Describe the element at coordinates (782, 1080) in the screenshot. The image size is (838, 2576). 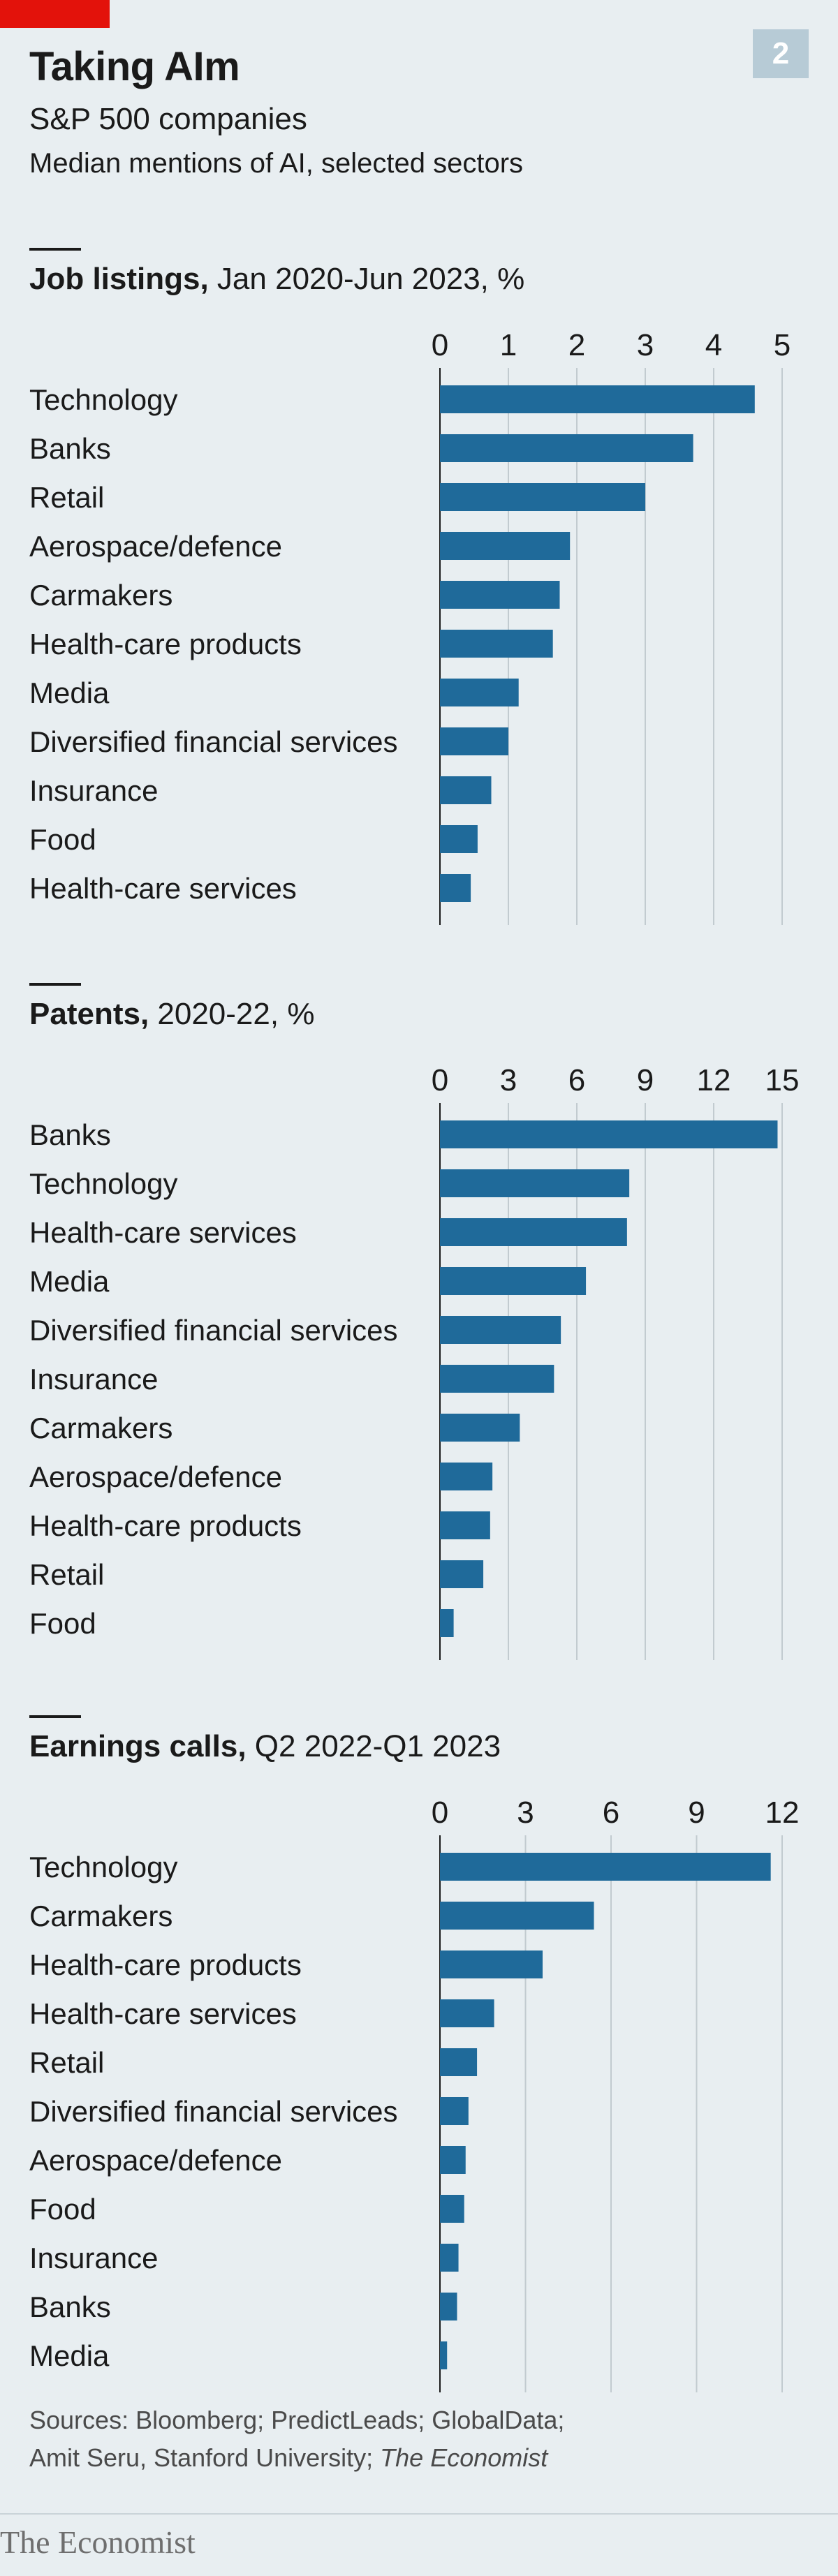
I see `x-tick-label: 15` at that location.